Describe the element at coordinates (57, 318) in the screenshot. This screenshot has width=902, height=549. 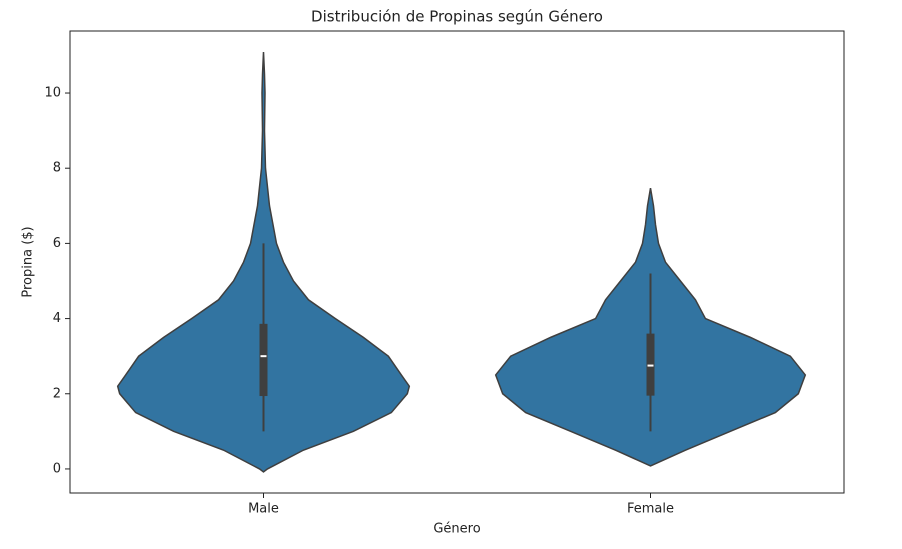
I see `y-tick-label: 4` at that location.